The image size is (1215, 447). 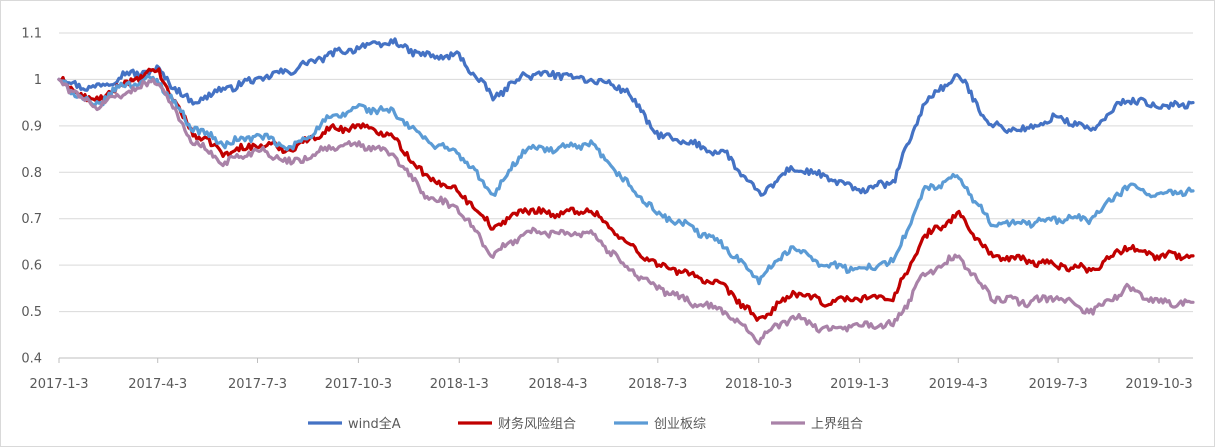 I want to click on x-tick-label: 2017-4-3, so click(x=157, y=384).